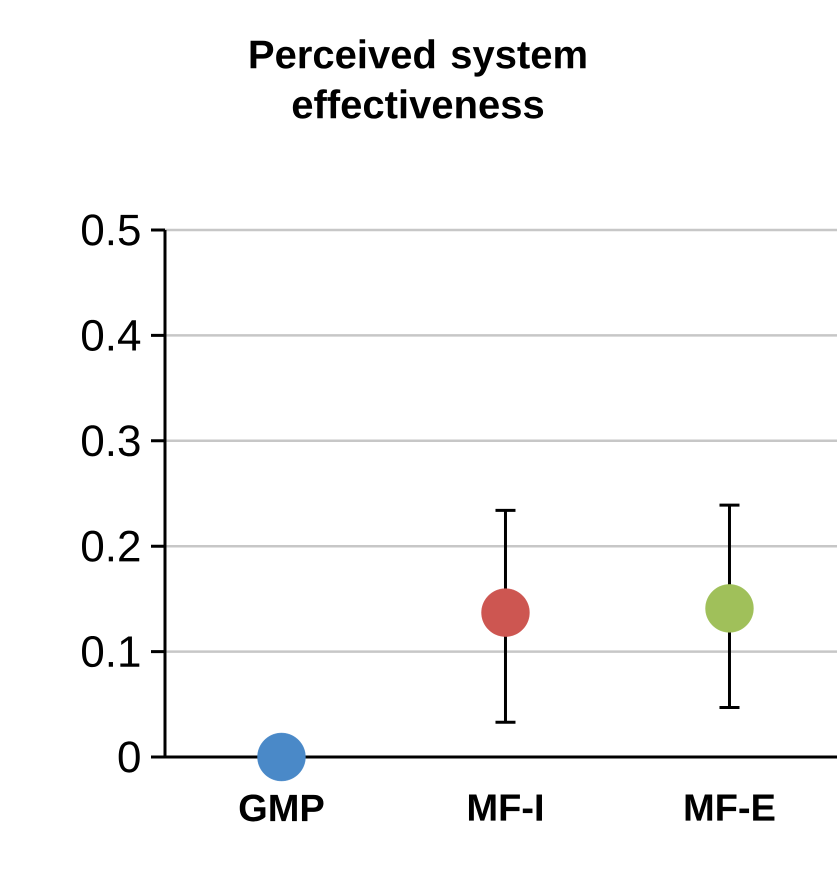 The height and width of the screenshot is (869, 837). What do you see at coordinates (282, 808) in the screenshot?
I see `x-tick-label: GMP` at bounding box center [282, 808].